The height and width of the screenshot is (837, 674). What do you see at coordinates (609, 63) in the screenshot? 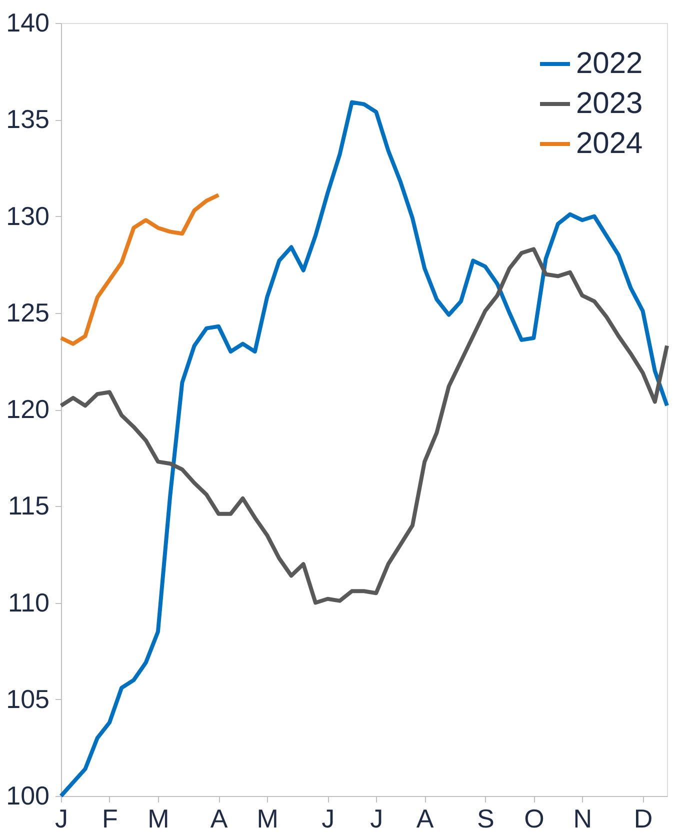
I see `legend-label: 2022` at bounding box center [609, 63].